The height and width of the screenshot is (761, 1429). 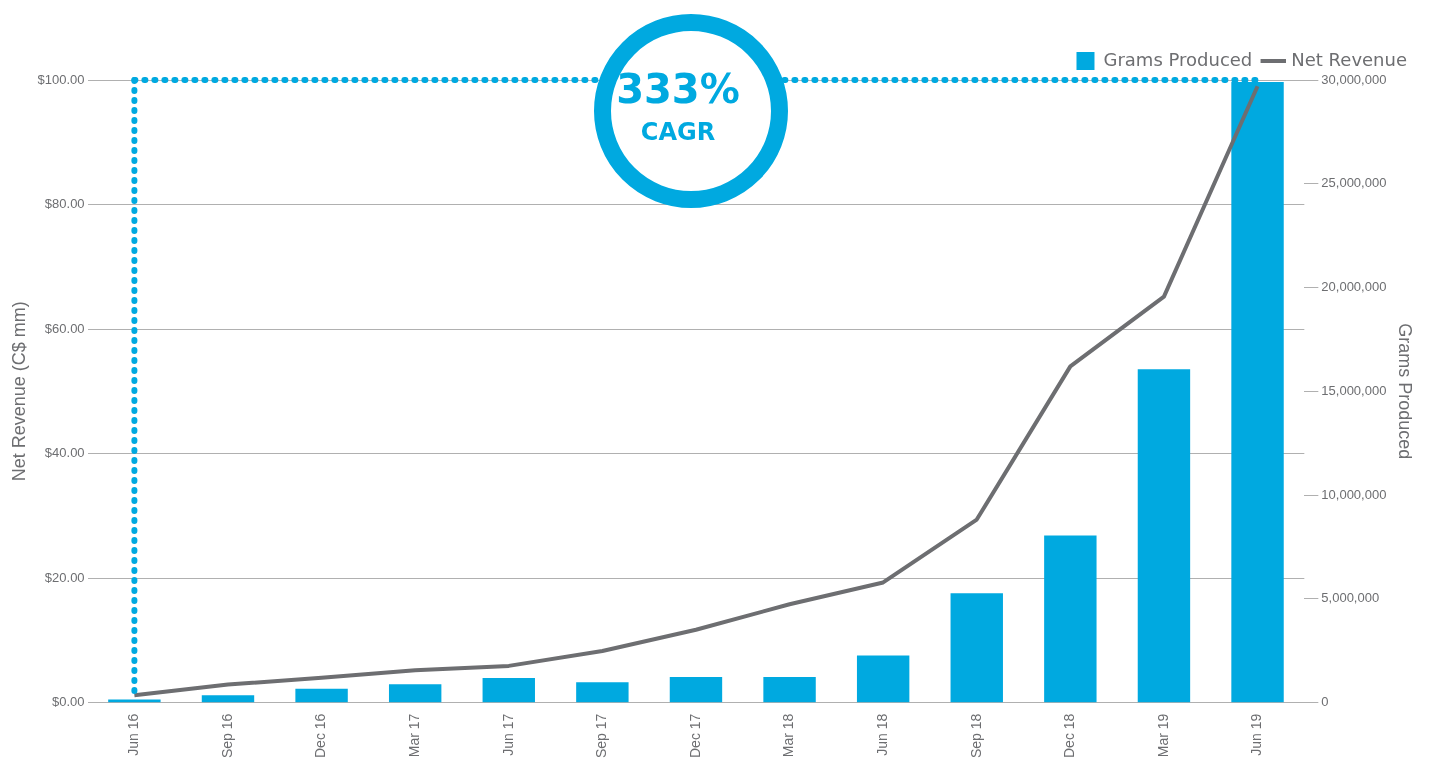 What do you see at coordinates (1354, 390) in the screenshot?
I see `y2-tick-label: 15,000,000` at bounding box center [1354, 390].